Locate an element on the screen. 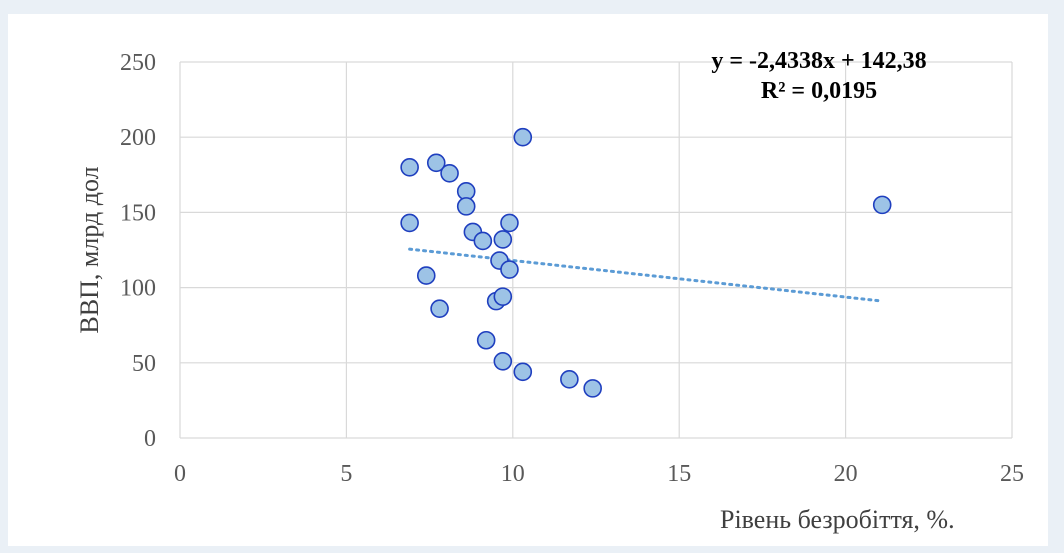 The height and width of the screenshot is (553, 1064). trendline is located at coordinates (646, 275).